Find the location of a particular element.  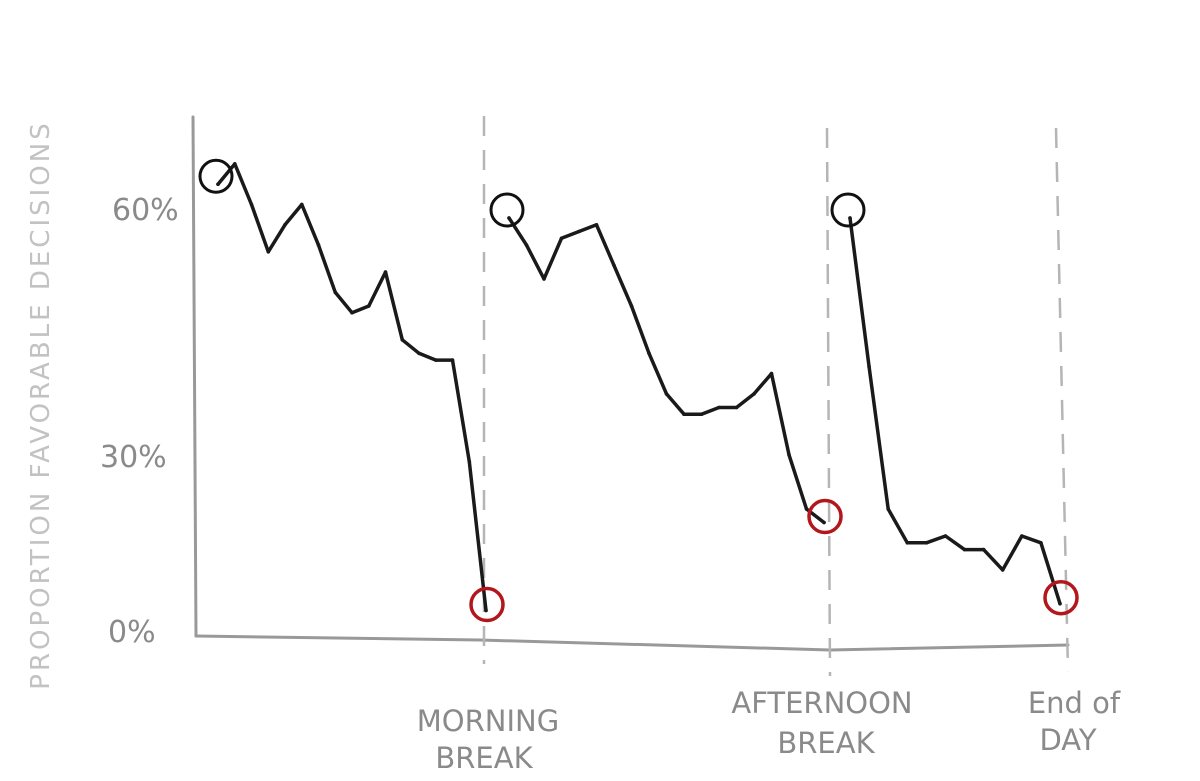

morning-break-label-line1: MORNING is located at coordinates (488, 721).